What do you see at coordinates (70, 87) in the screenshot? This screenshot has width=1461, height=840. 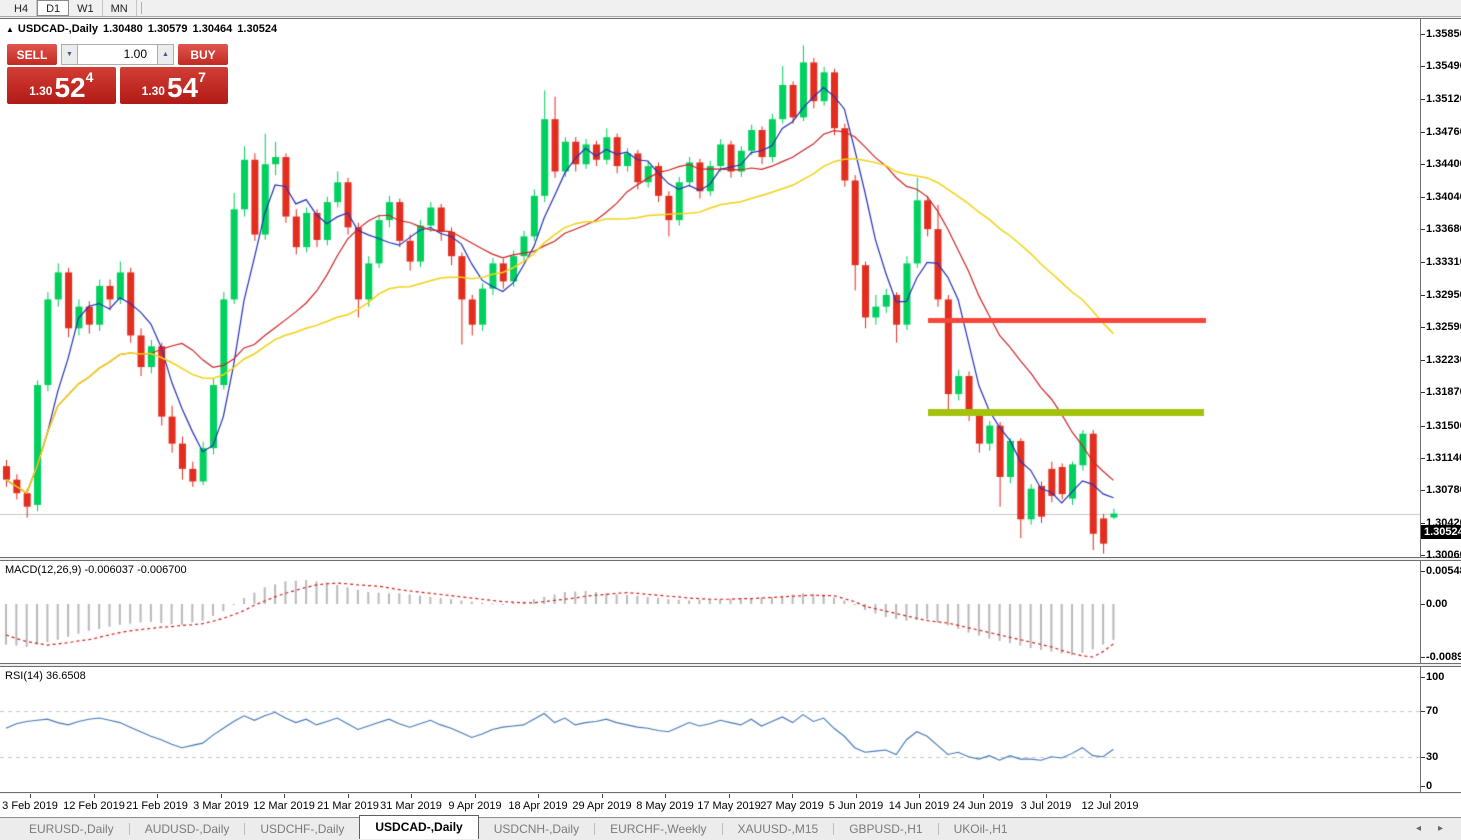 I see `bid-big-digits: 52` at bounding box center [70, 87].